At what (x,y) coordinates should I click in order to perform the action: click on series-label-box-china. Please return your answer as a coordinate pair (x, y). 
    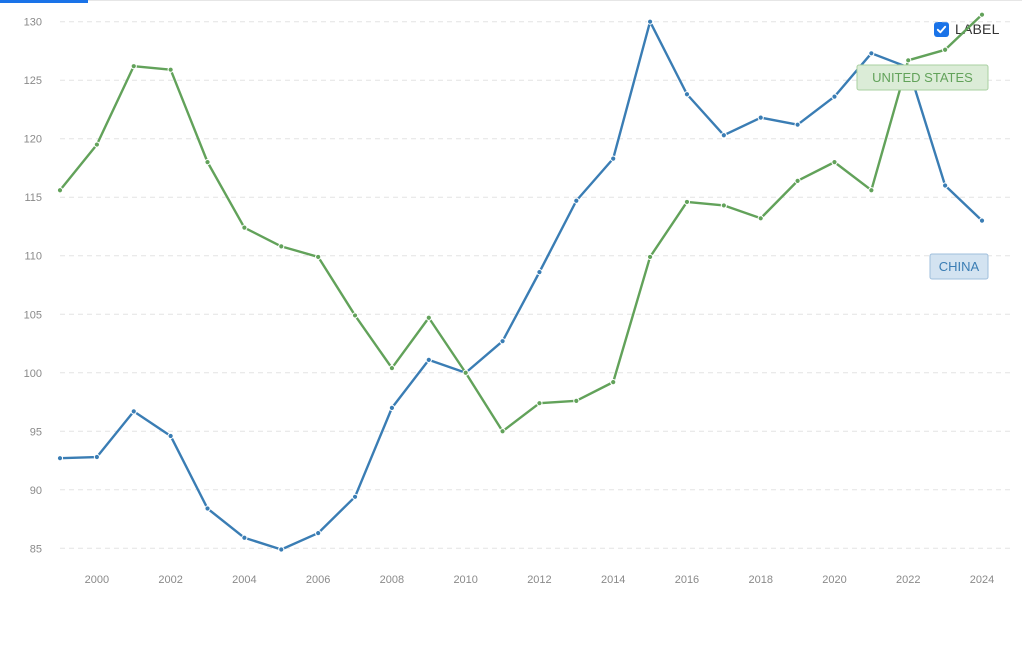
    Looking at the image, I should click on (959, 266).